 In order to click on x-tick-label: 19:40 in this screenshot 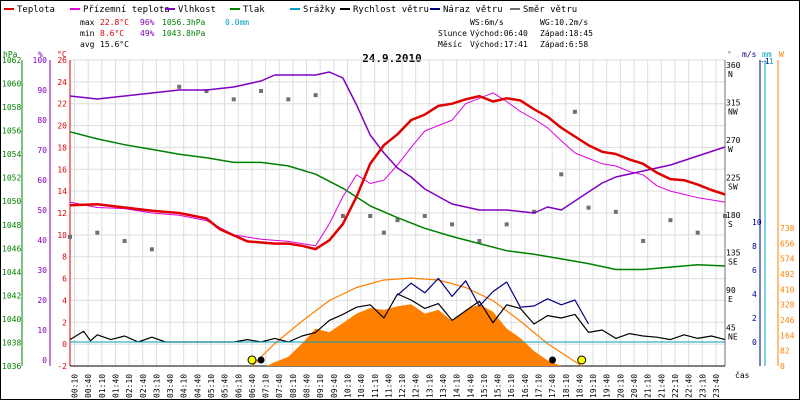, I will do `click(607, 386)`.